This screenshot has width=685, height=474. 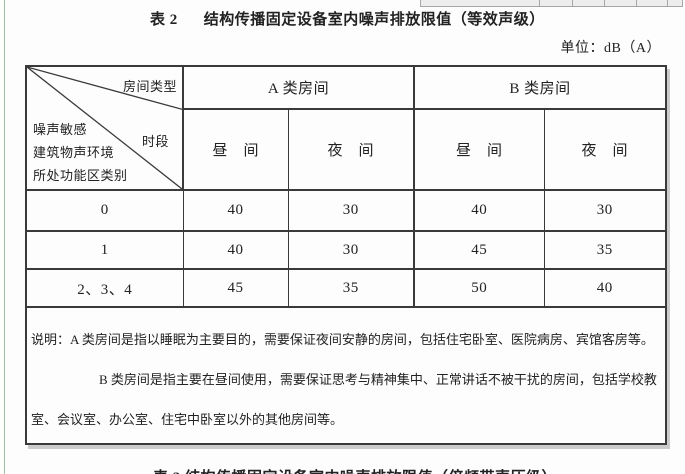 What do you see at coordinates (4, 237) in the screenshot?
I see `page-margin-line` at bounding box center [4, 237].